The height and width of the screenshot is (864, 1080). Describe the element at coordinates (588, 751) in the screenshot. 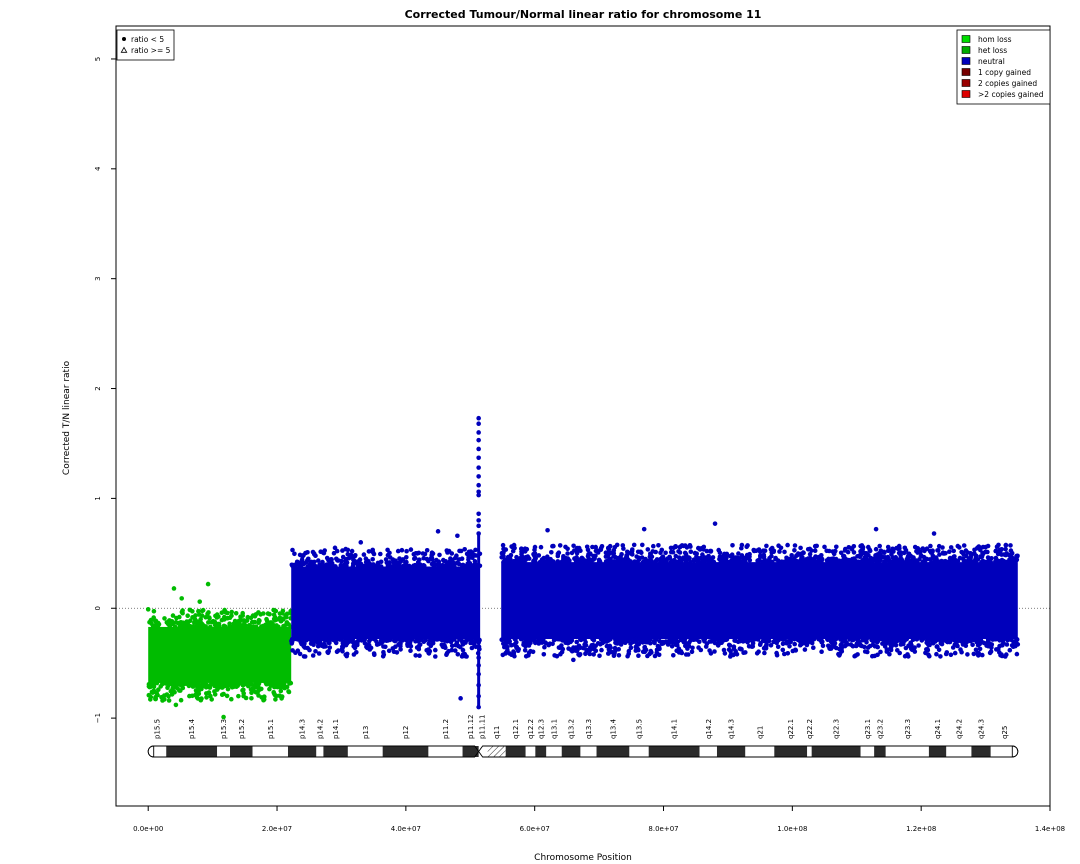

I see `band-q13.3` at that location.